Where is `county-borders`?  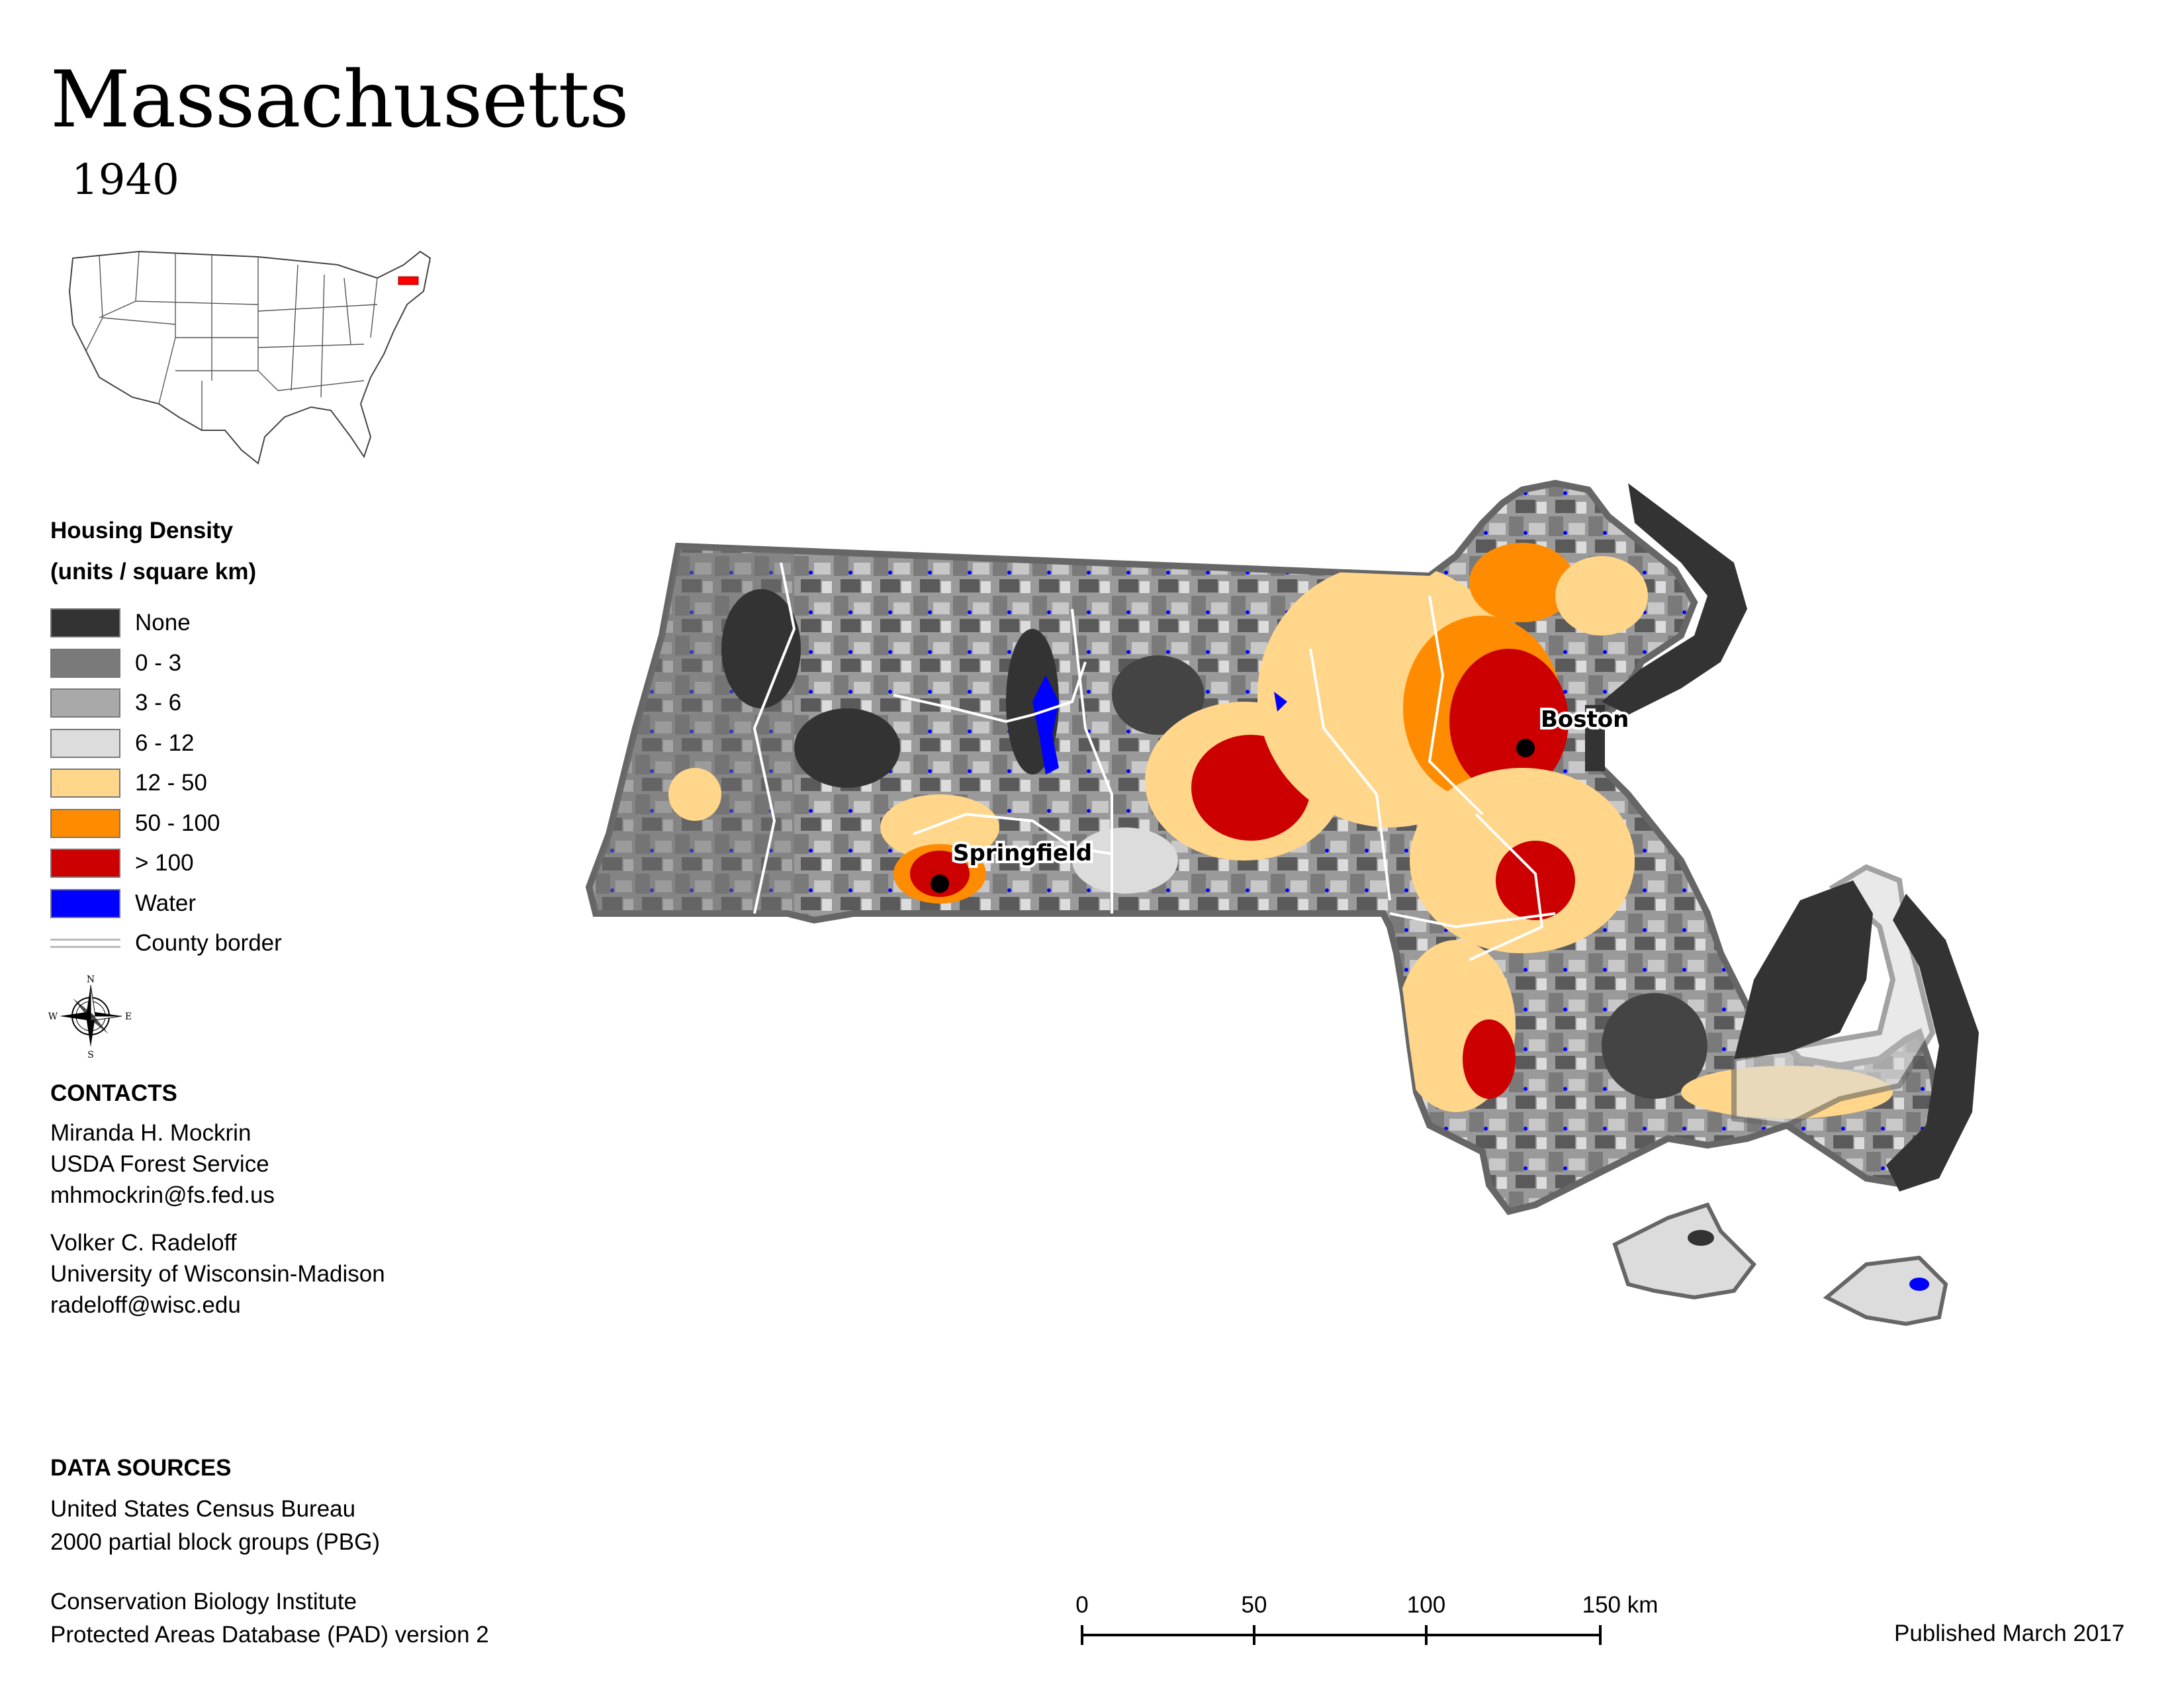 county-borders is located at coordinates (1154, 761).